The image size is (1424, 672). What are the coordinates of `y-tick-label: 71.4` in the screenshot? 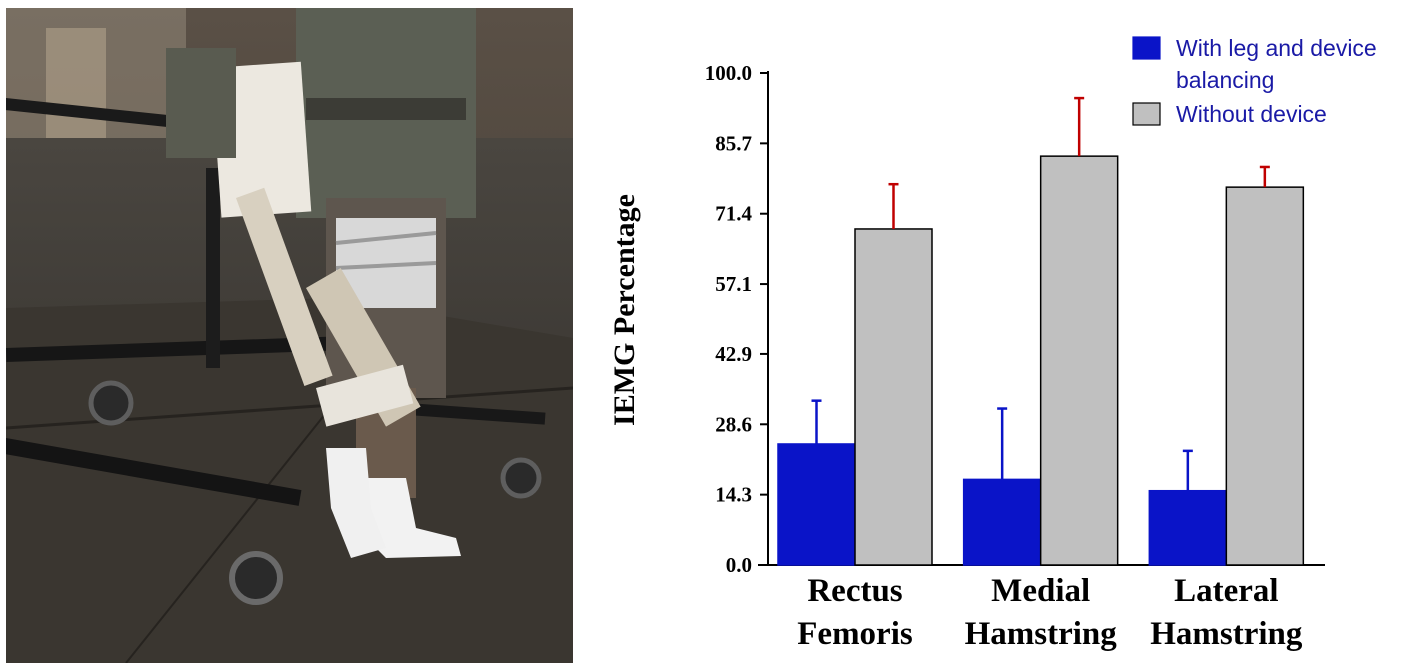 It's located at (733, 214).